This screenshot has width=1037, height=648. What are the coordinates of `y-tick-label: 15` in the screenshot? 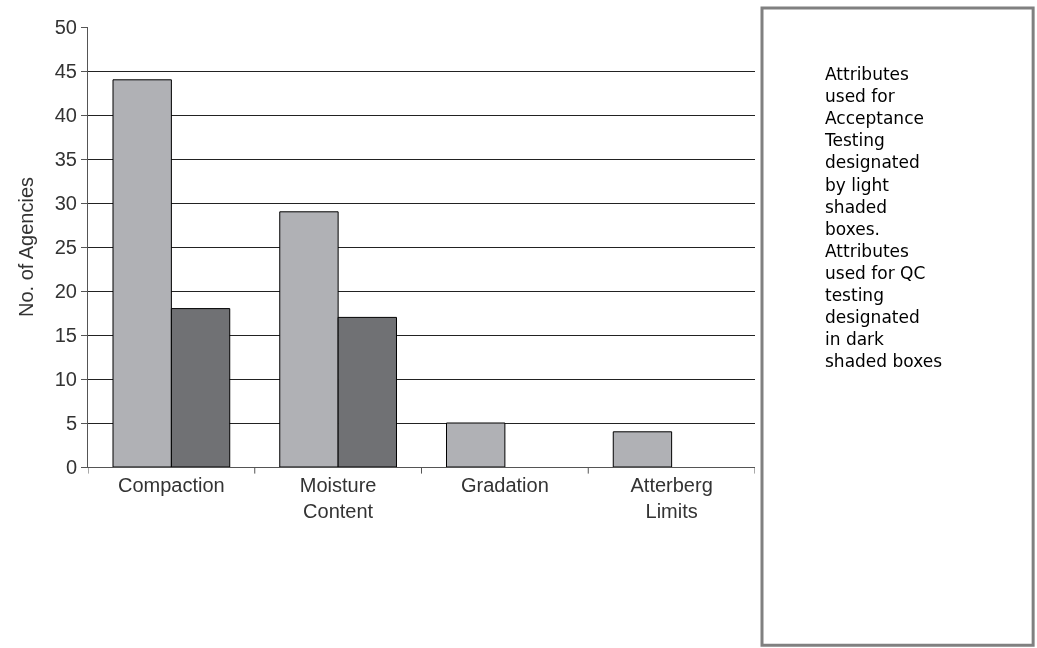 It's located at (65, 335).